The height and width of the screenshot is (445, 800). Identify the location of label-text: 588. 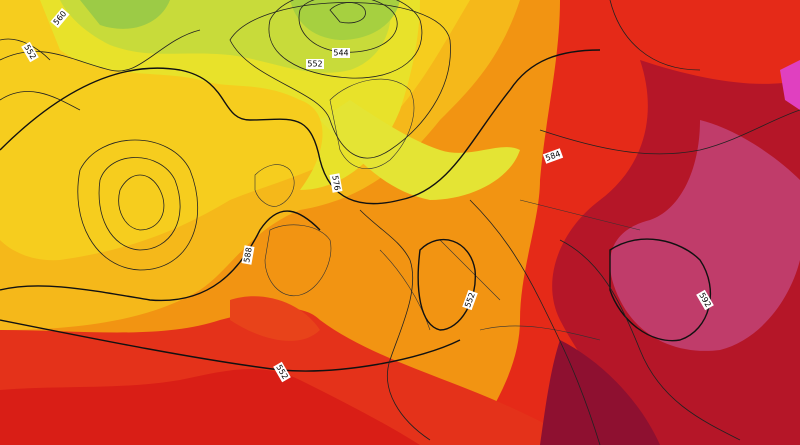
(248, 255).